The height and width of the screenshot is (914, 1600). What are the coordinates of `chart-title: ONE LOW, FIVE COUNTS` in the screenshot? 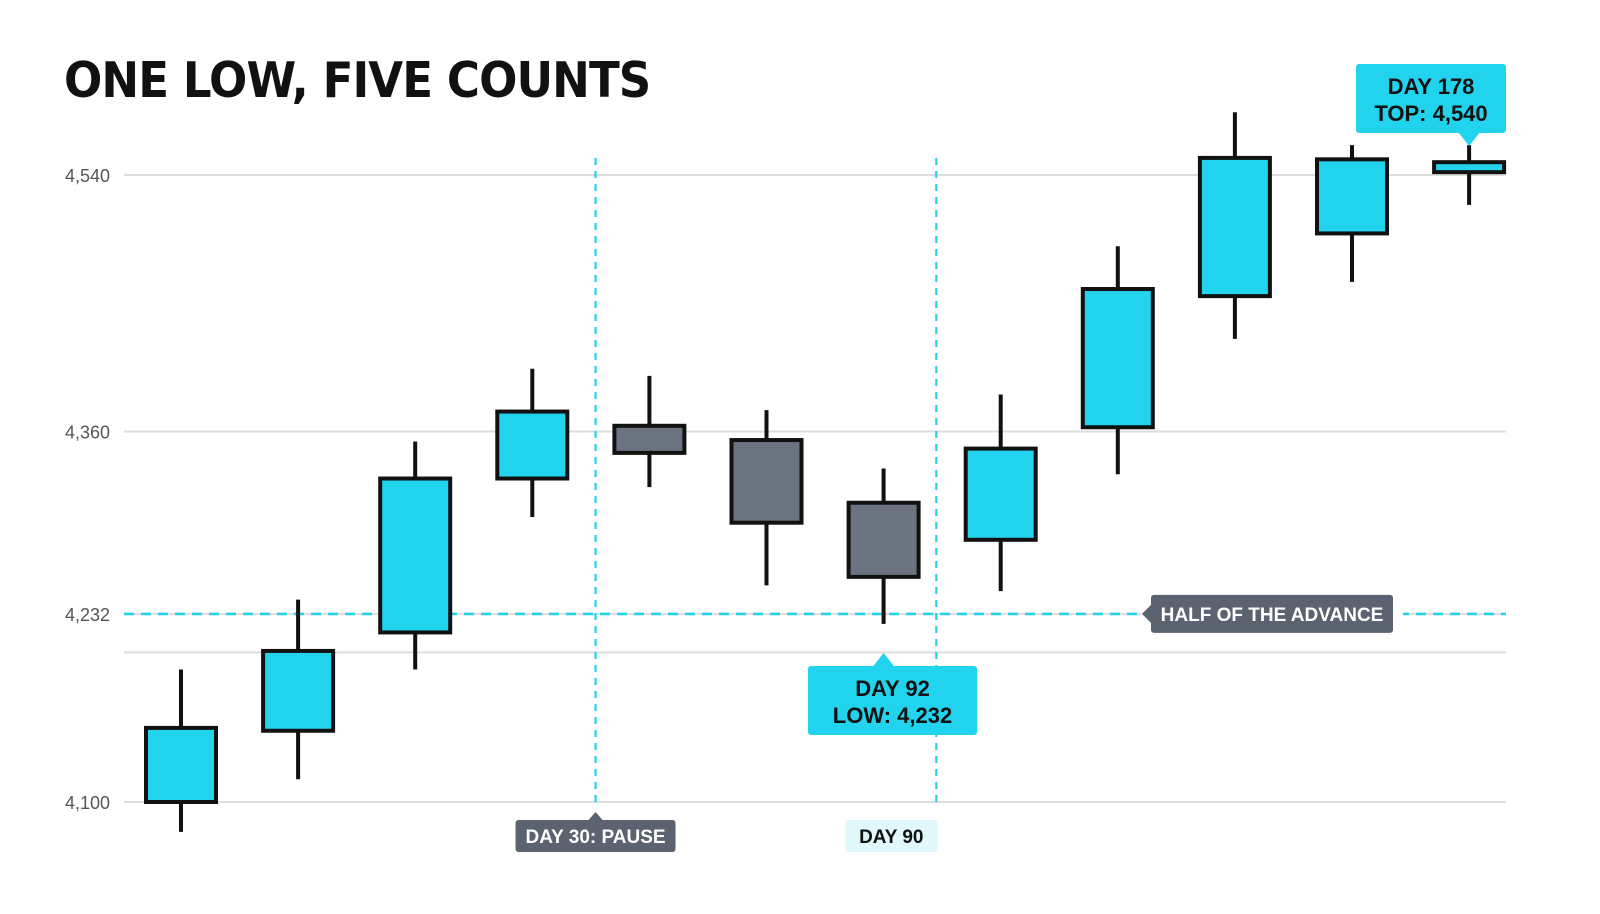 It's located at (357, 80).